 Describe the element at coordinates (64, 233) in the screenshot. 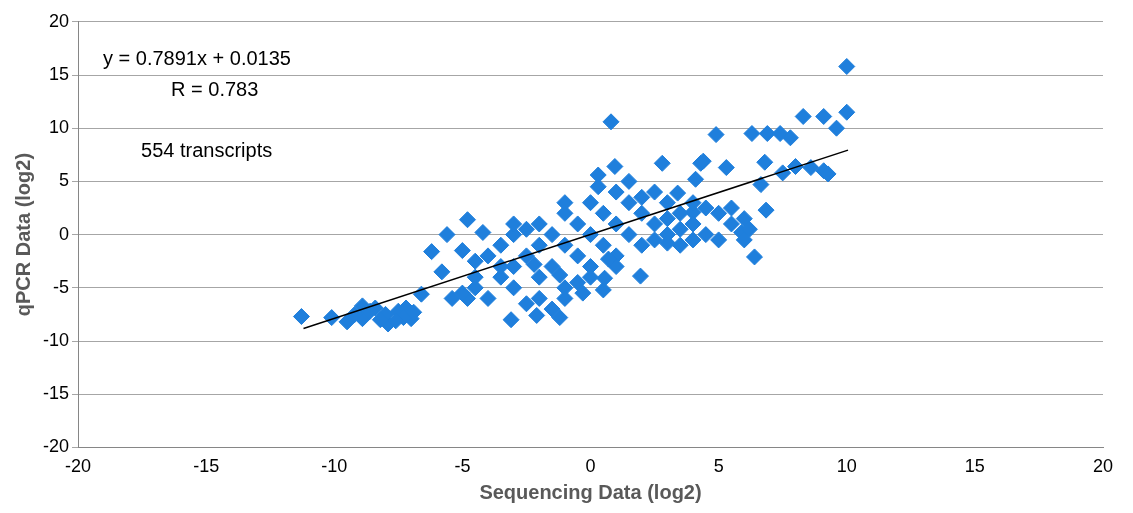

I see `y-tick-label: 0` at that location.